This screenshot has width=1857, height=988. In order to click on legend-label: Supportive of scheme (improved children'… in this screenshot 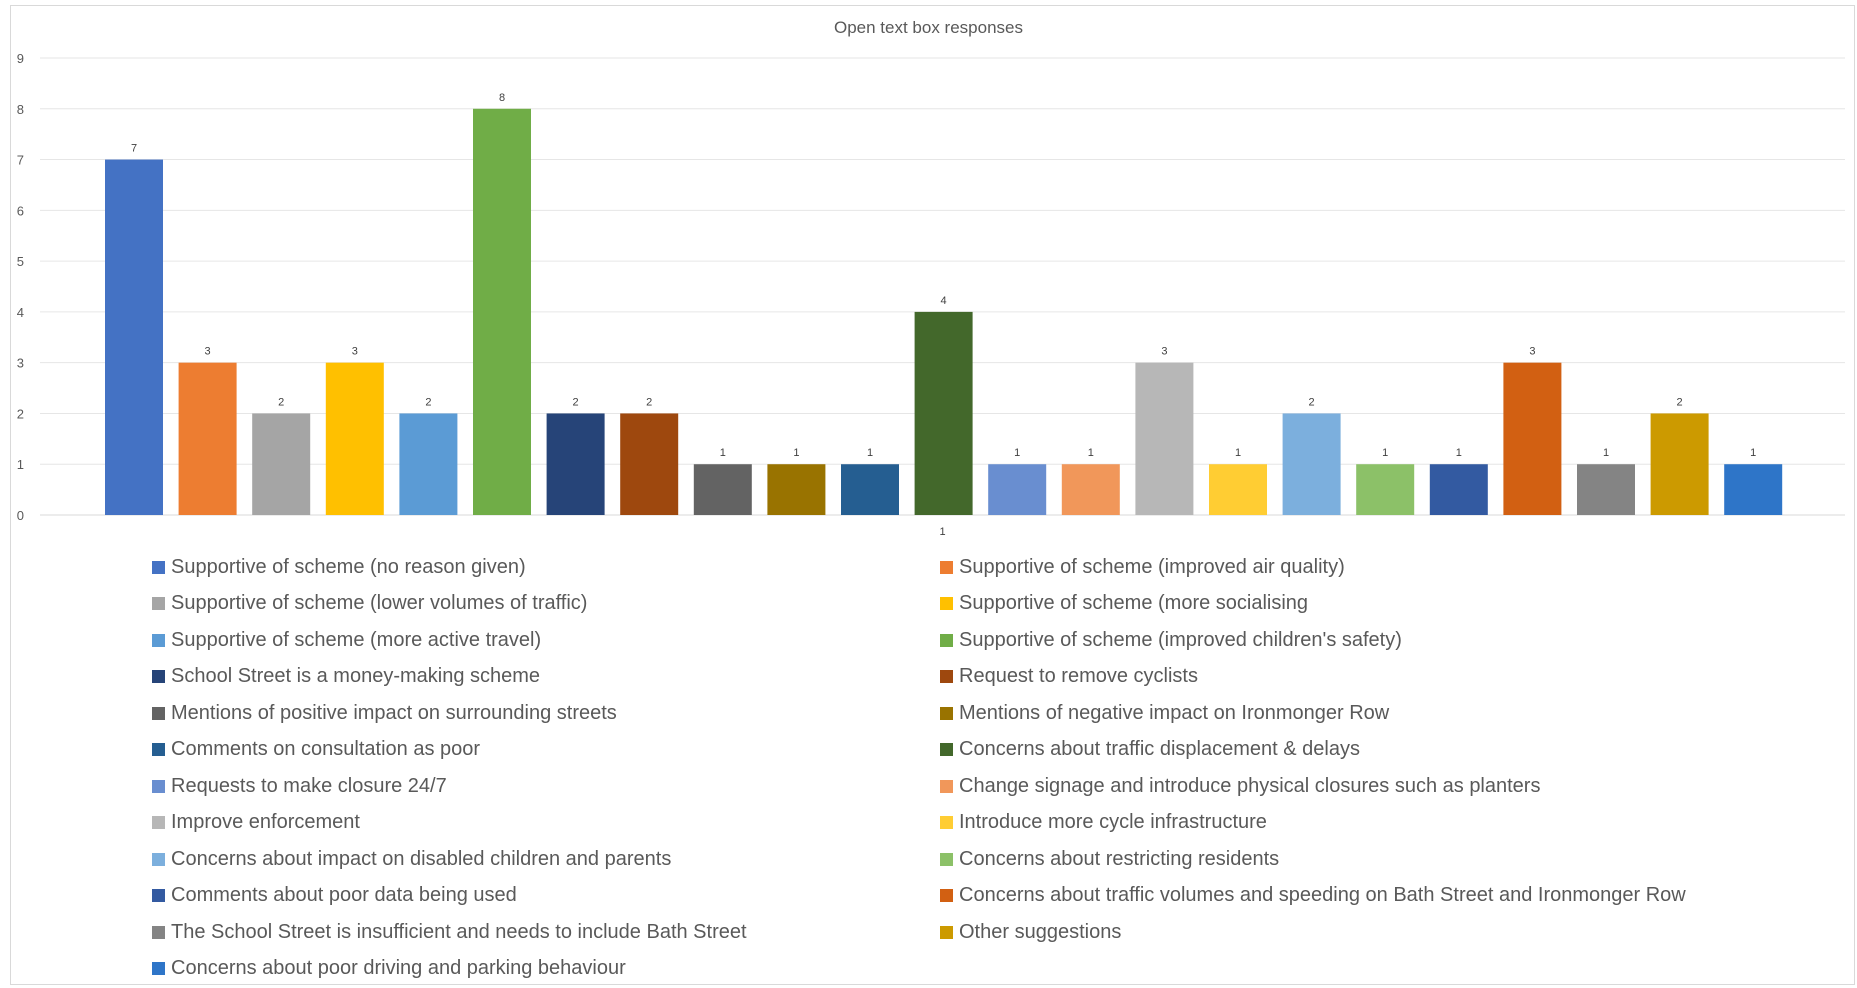, I will do `click(1180, 639)`.